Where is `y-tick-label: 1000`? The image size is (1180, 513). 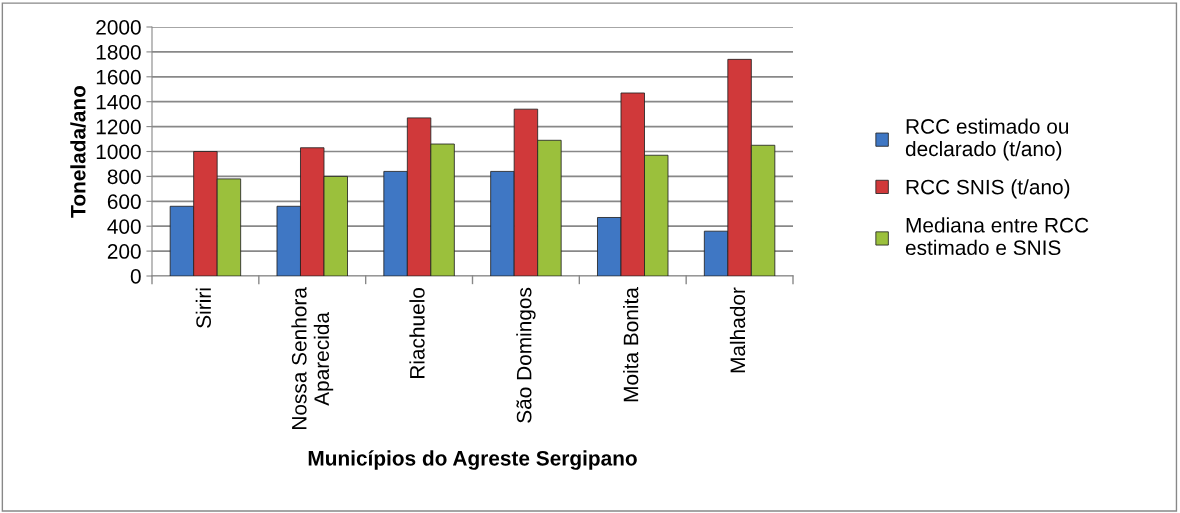
y-tick-label: 1000 is located at coordinates (118, 152).